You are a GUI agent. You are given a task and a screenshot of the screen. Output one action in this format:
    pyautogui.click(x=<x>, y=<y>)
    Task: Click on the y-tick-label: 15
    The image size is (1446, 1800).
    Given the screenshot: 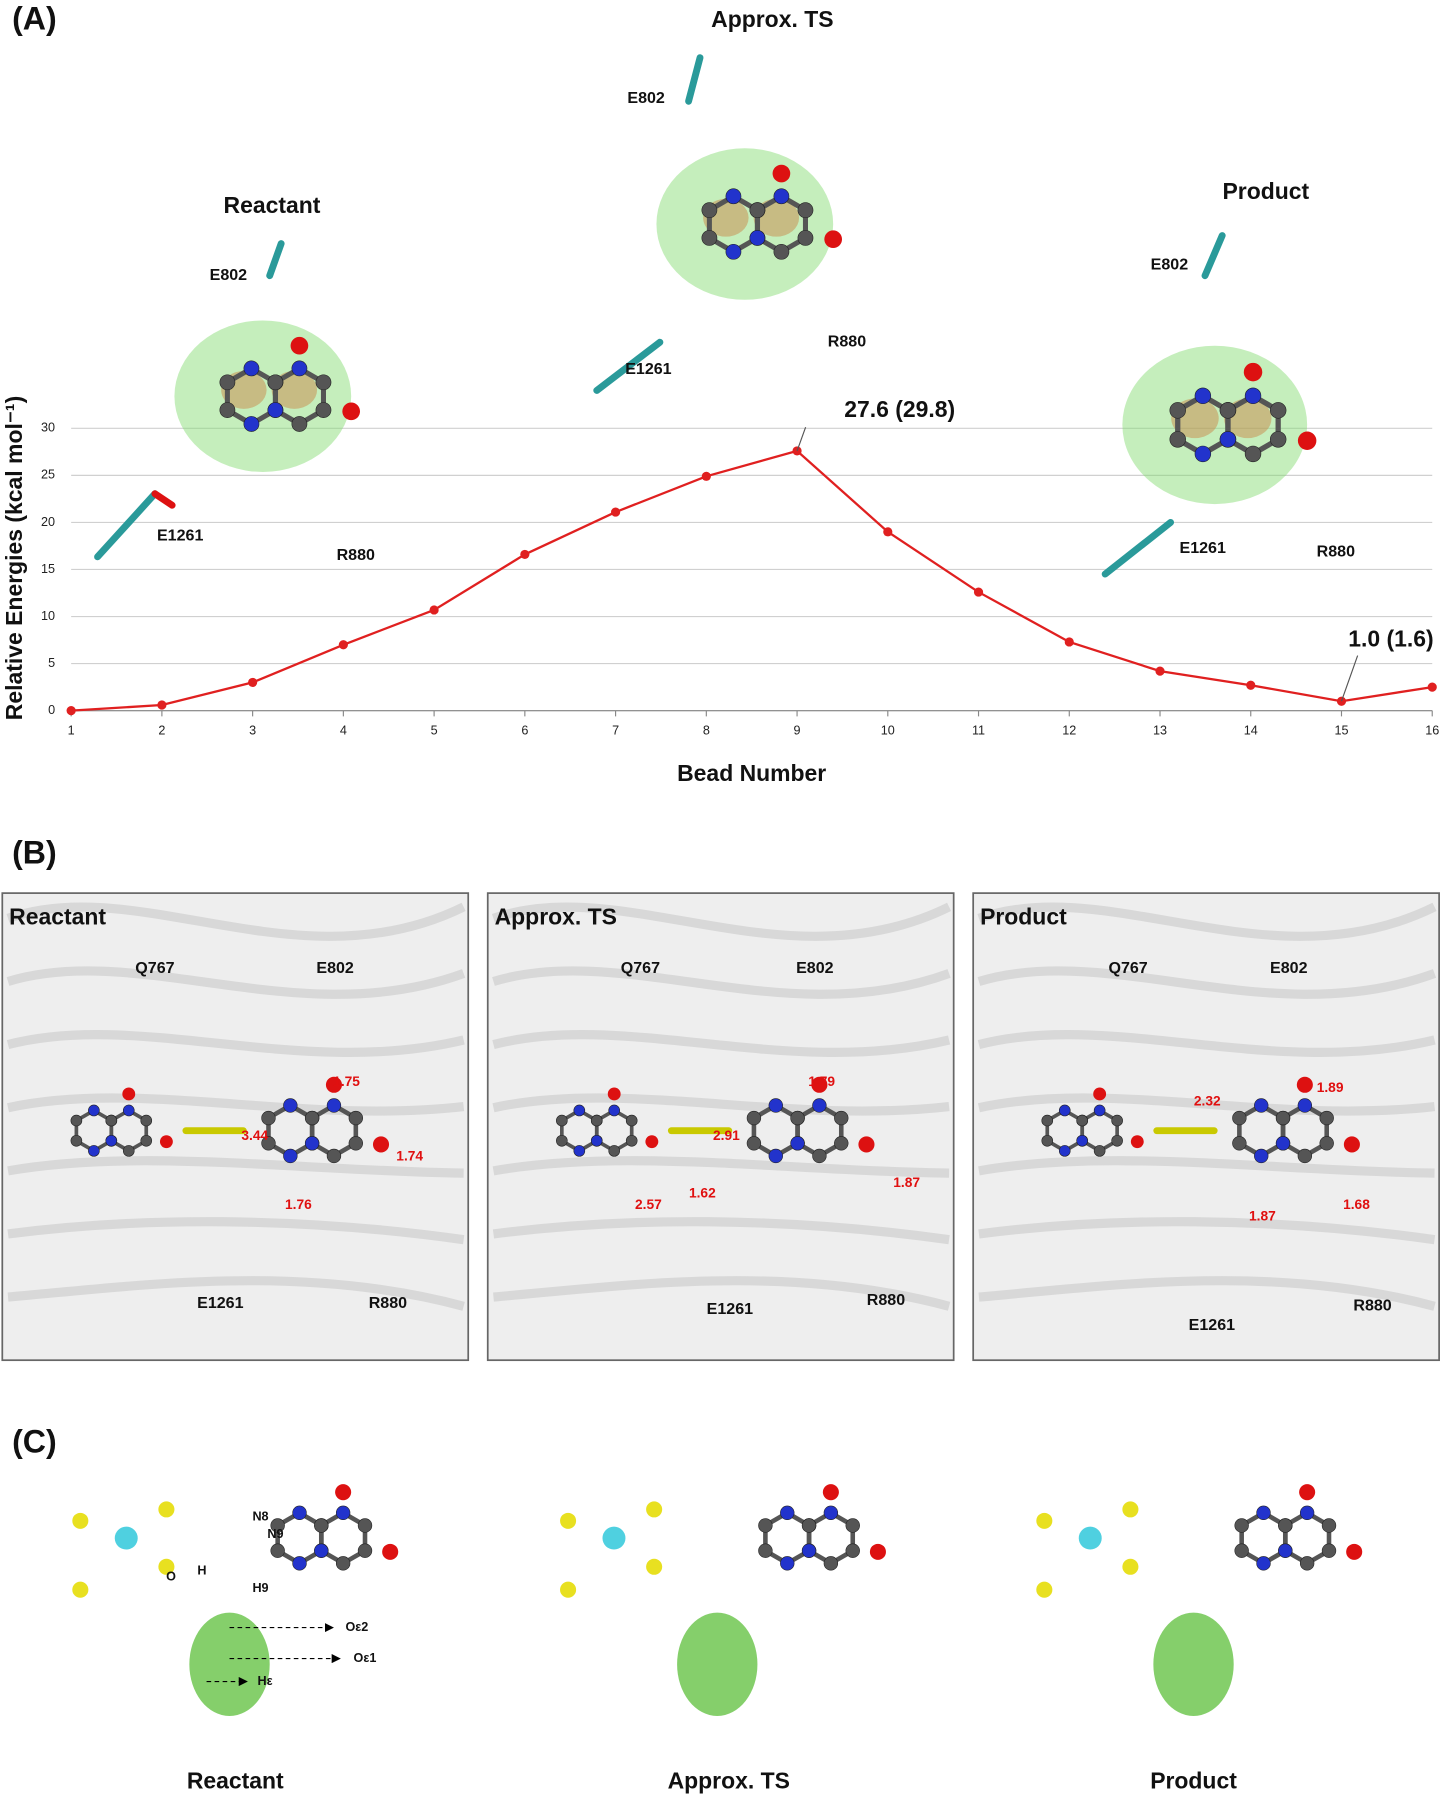 What is the action you would take?
    pyautogui.click(x=48, y=569)
    